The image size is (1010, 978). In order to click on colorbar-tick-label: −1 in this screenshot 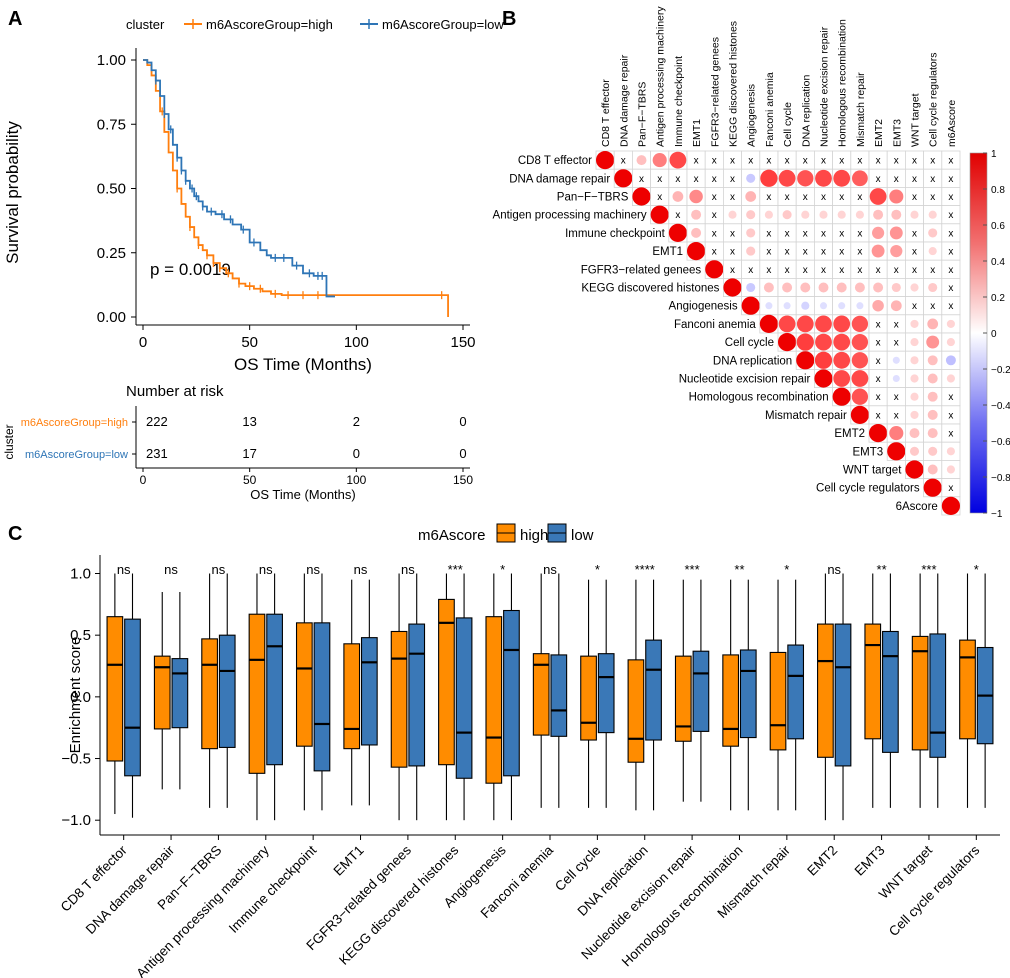, I will do `click(997, 514)`.